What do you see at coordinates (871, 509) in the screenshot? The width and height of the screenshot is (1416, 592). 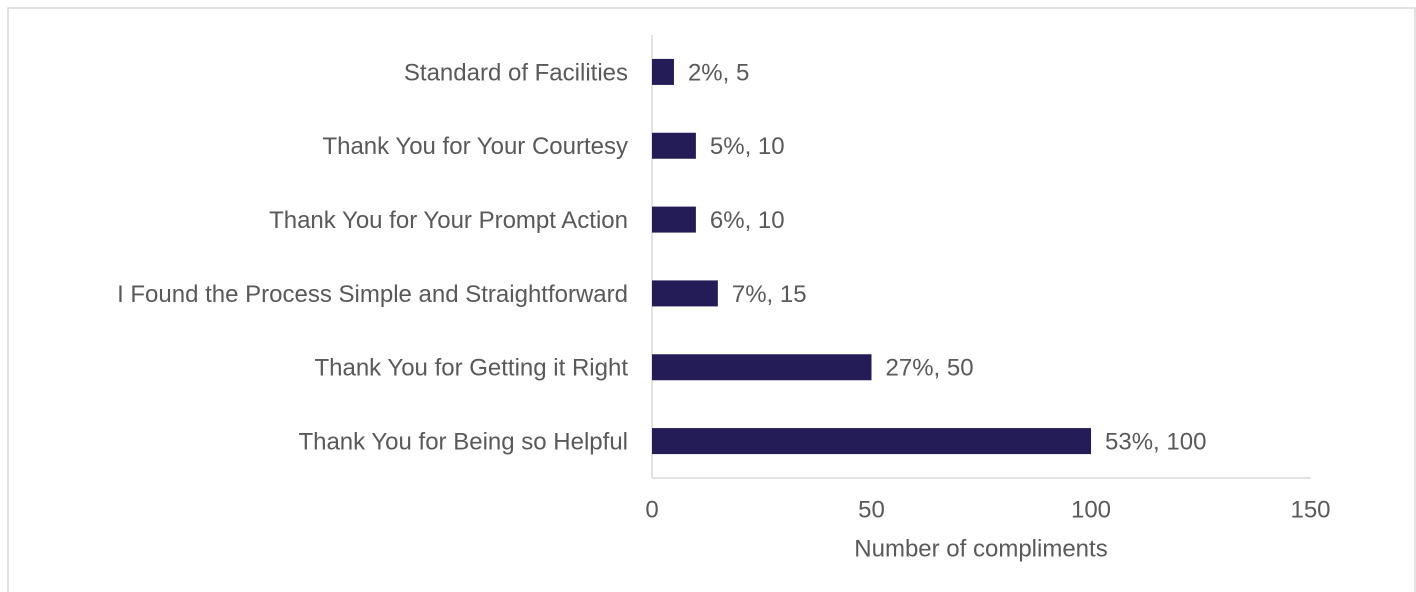 I see `x-tick-label: 50` at bounding box center [871, 509].